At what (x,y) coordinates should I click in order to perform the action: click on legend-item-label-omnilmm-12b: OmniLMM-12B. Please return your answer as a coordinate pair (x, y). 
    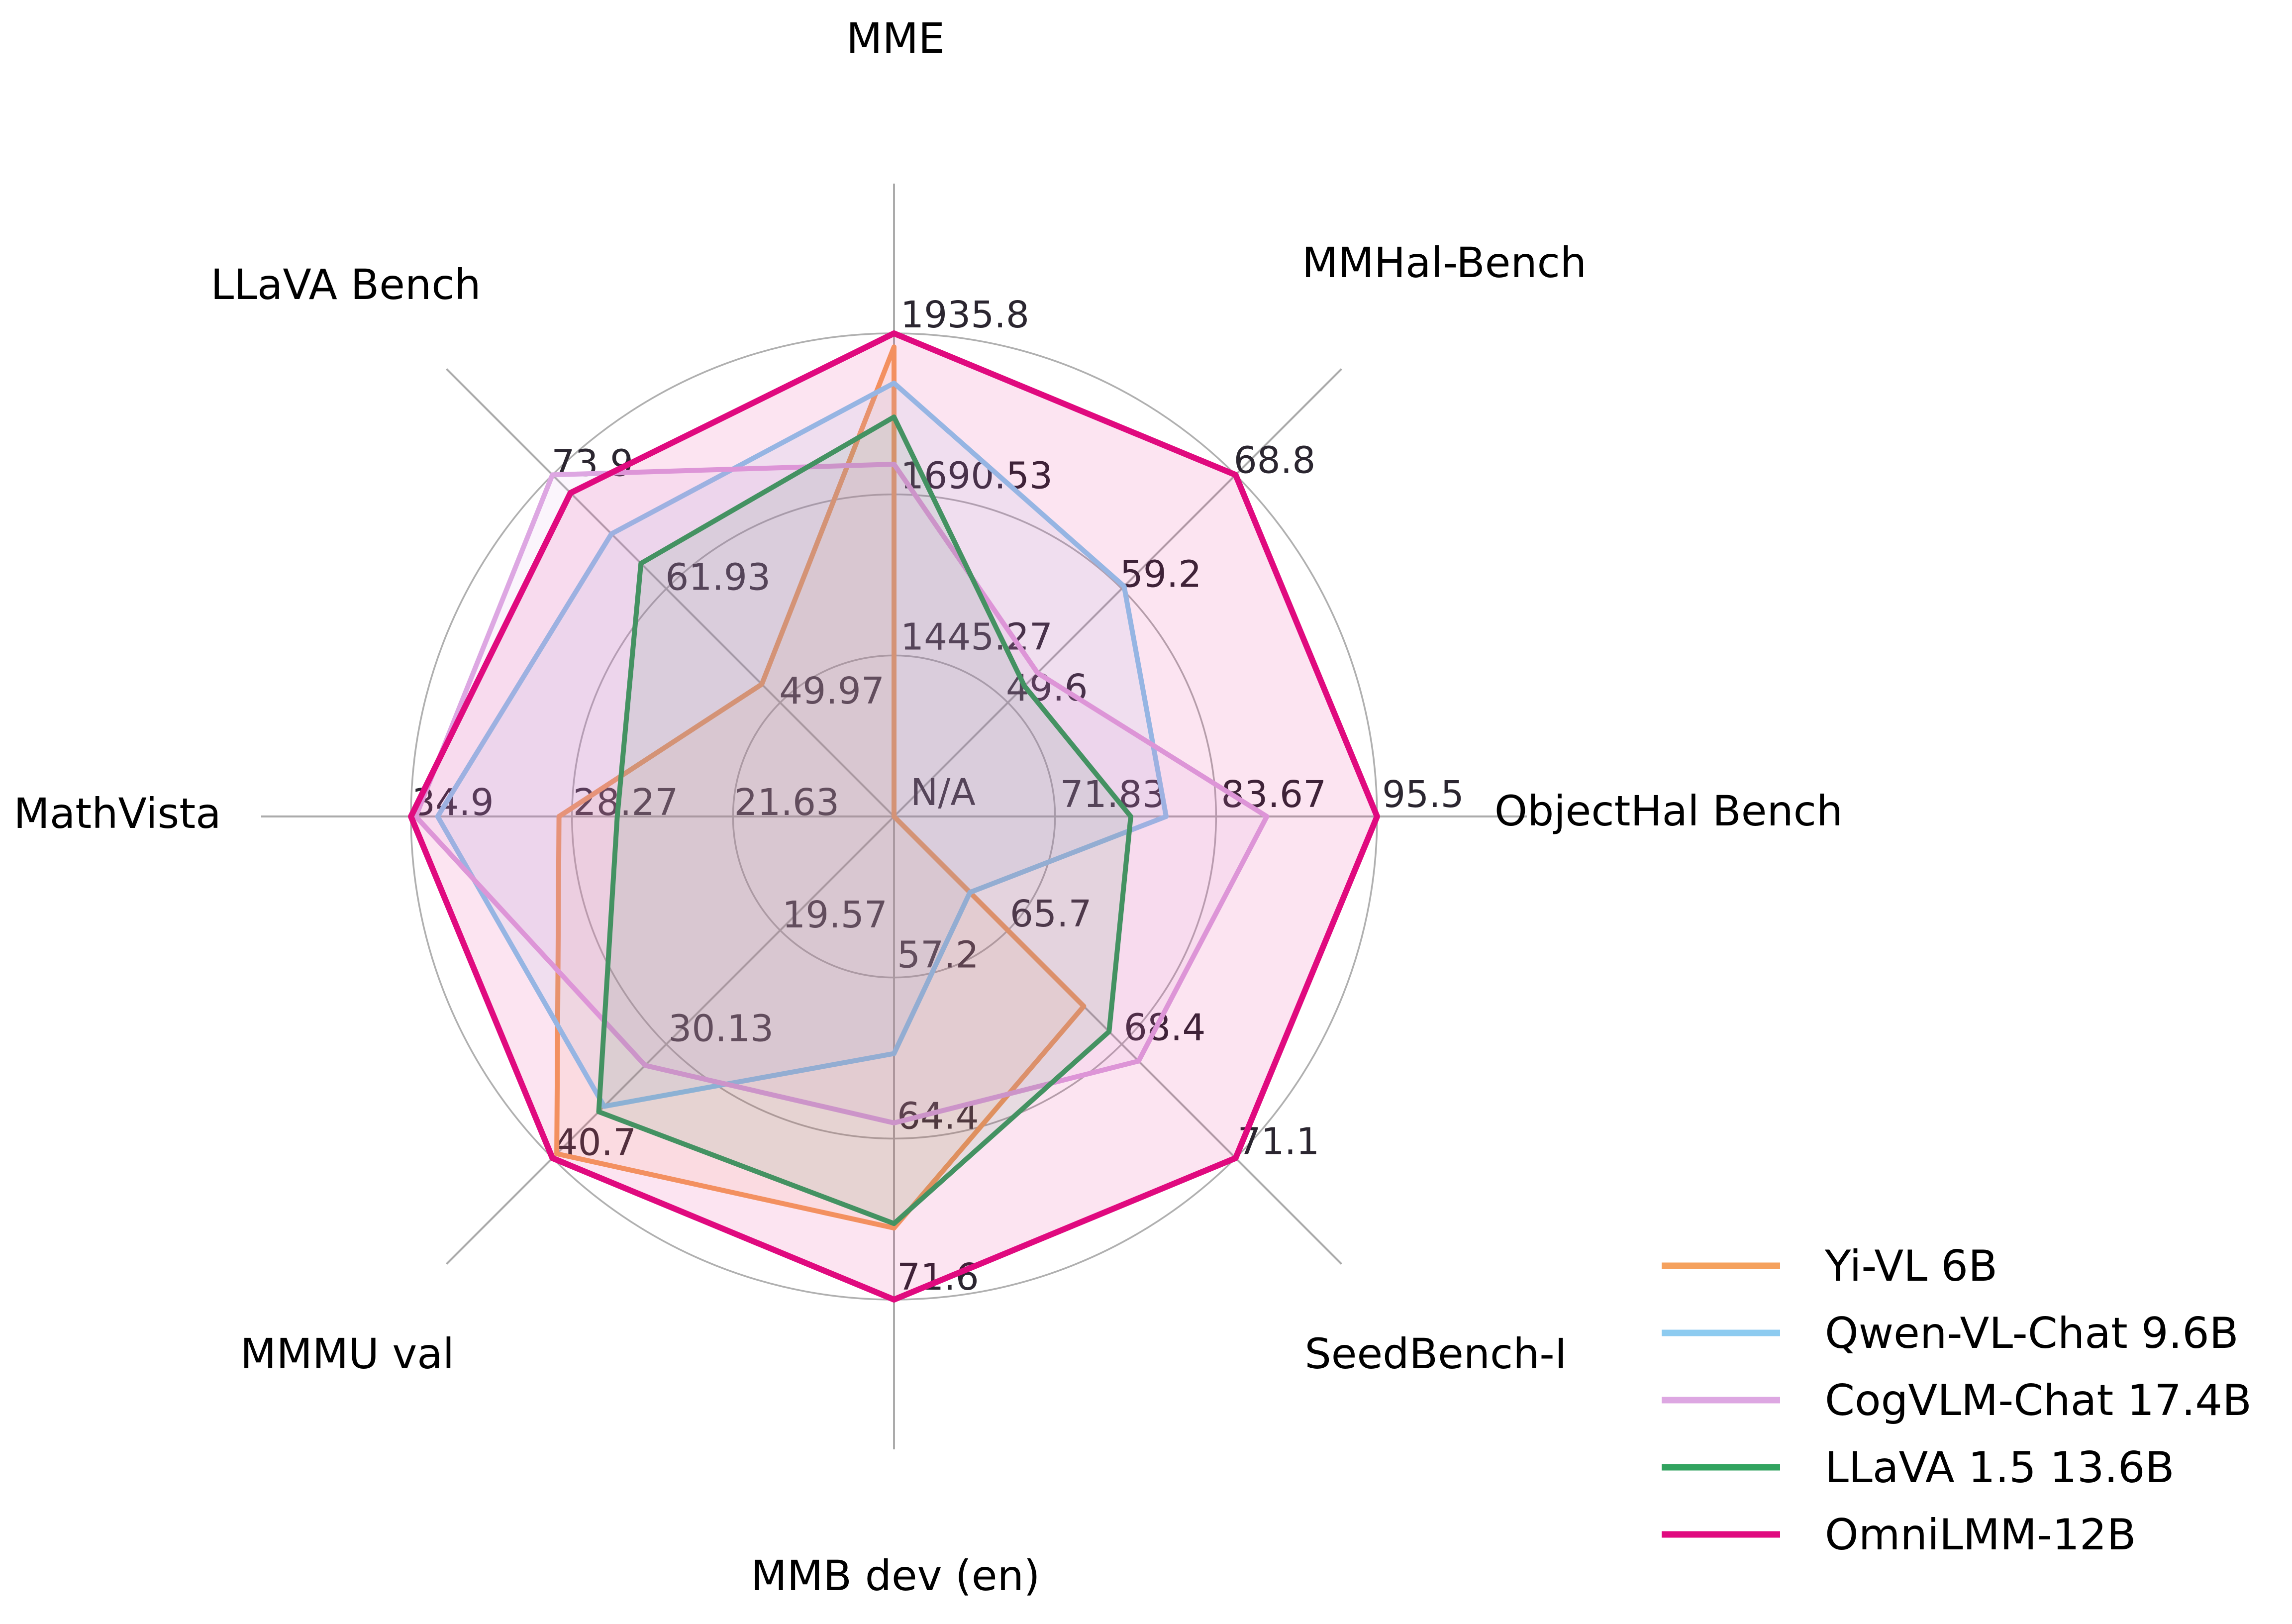
    Looking at the image, I should click on (1980, 1535).